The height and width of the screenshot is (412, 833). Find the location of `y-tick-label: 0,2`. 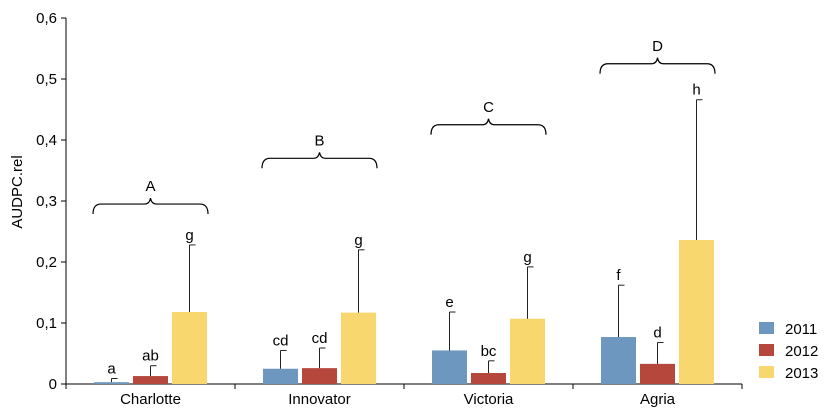

y-tick-label: 0,2 is located at coordinates (46, 262).